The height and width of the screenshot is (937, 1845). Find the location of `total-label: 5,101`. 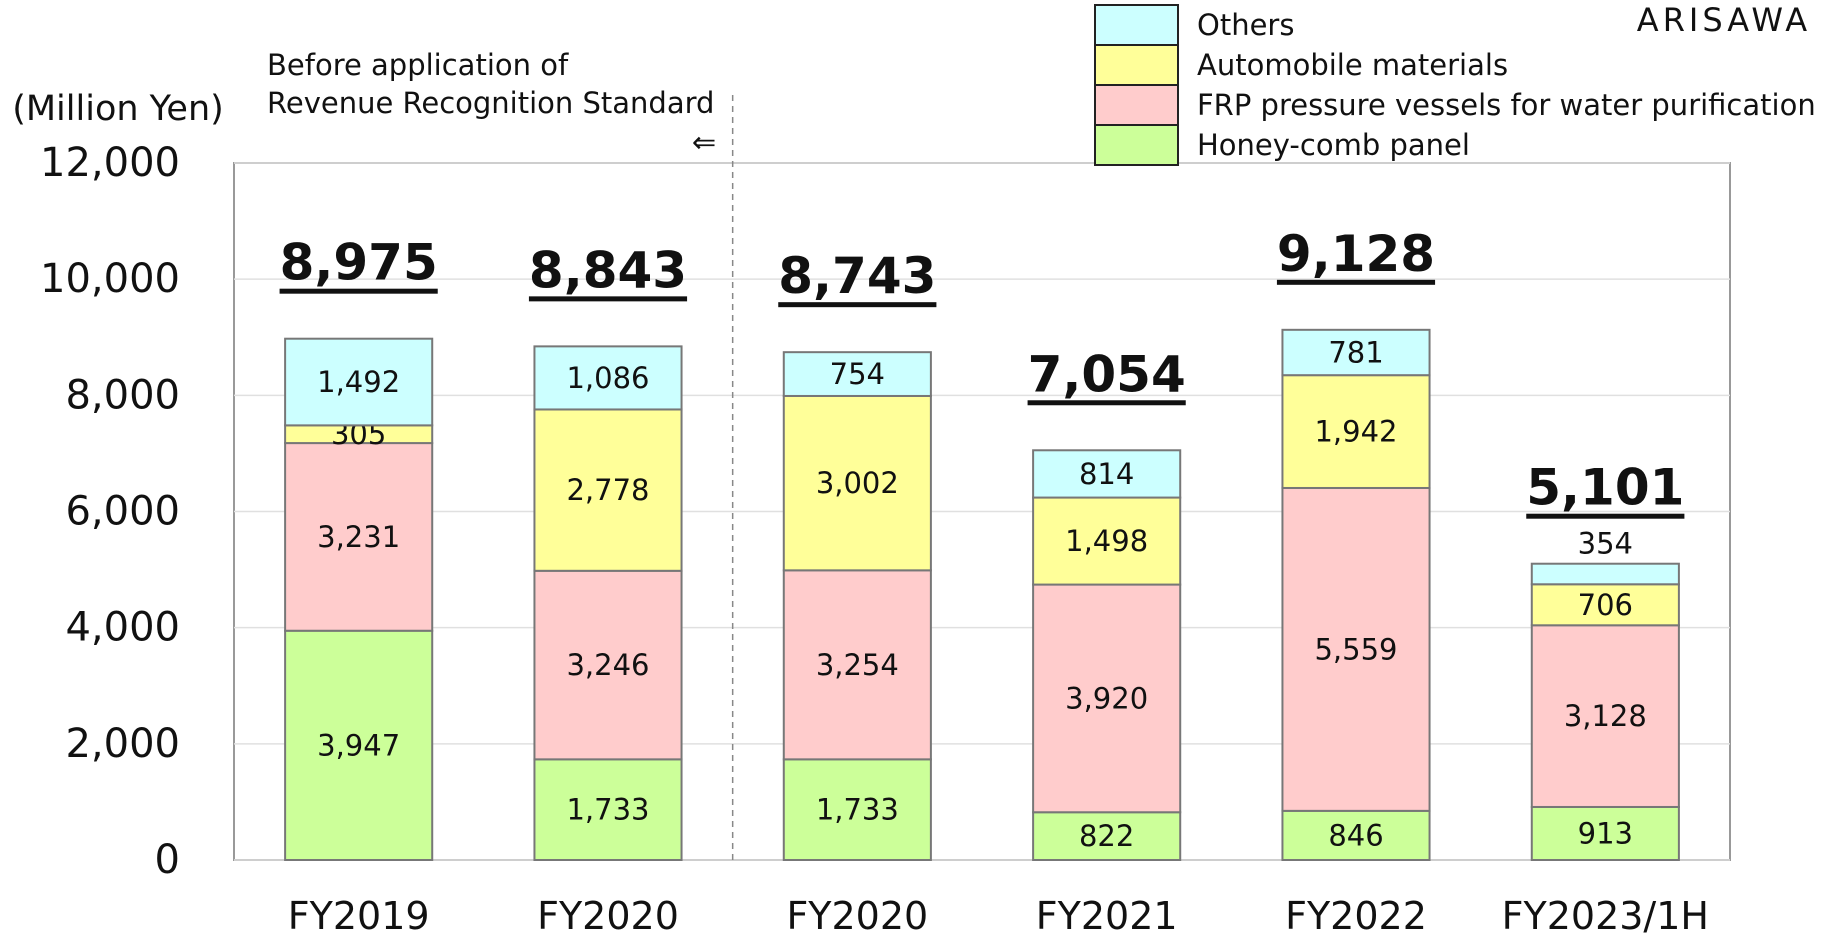

total-label: 5,101 is located at coordinates (1605, 488).